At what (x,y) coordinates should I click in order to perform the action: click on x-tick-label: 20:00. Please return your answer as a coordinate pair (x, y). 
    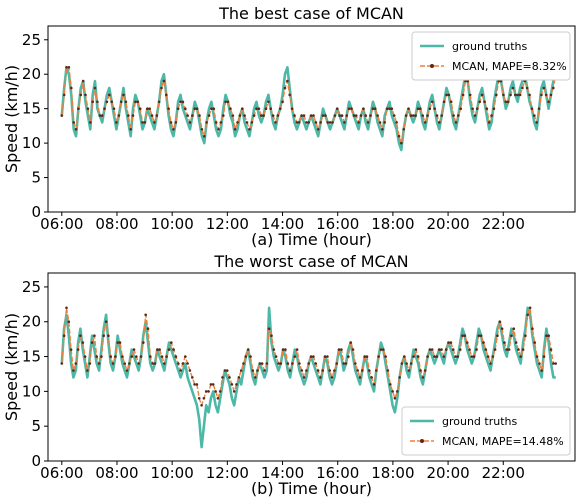
    Looking at the image, I should click on (447, 224).